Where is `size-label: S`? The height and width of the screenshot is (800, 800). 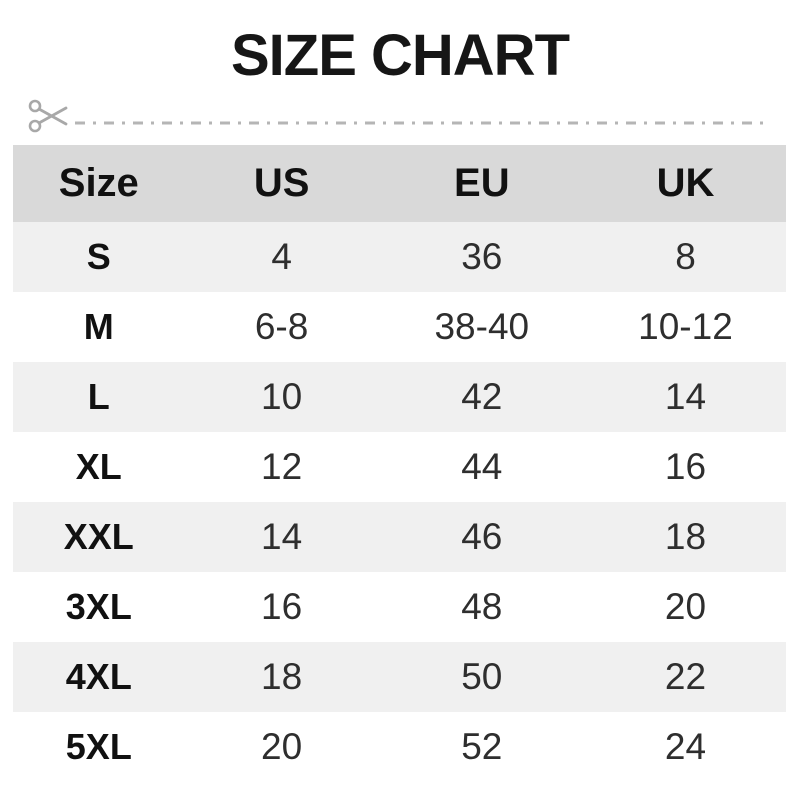 size-label: S is located at coordinates (98, 256).